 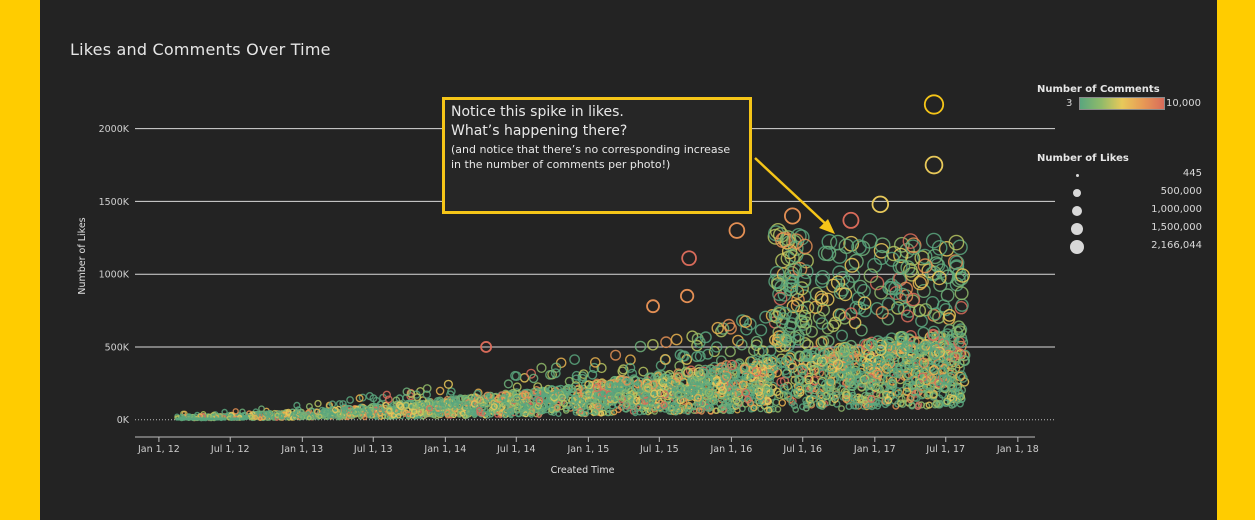 I want to click on y-tick-label: 1000K, so click(x=114, y=275).